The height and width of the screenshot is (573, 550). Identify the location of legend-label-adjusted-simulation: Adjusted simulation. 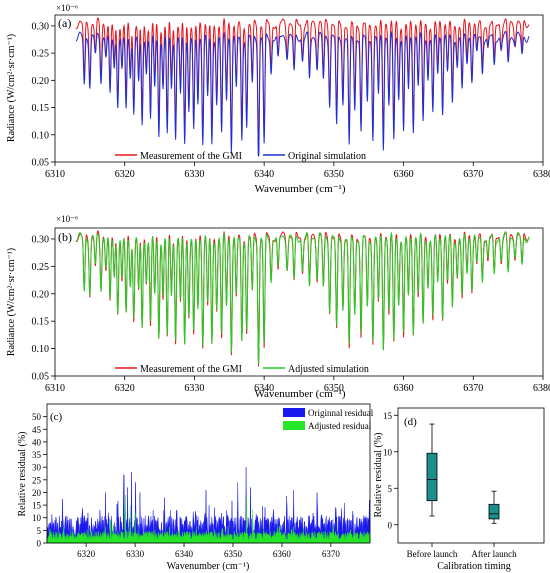
(328, 369).